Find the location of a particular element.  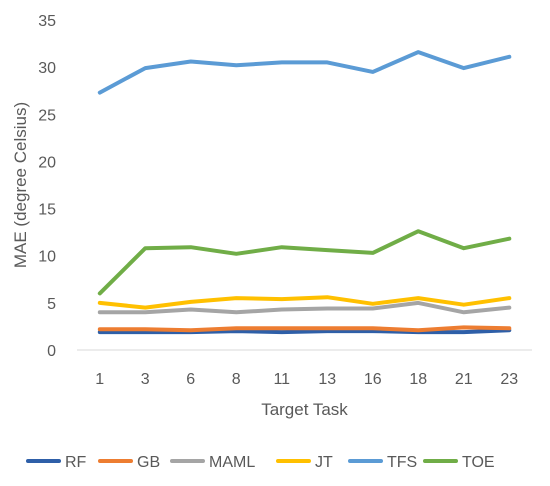

y-tick-label: 0 is located at coordinates (51, 351).